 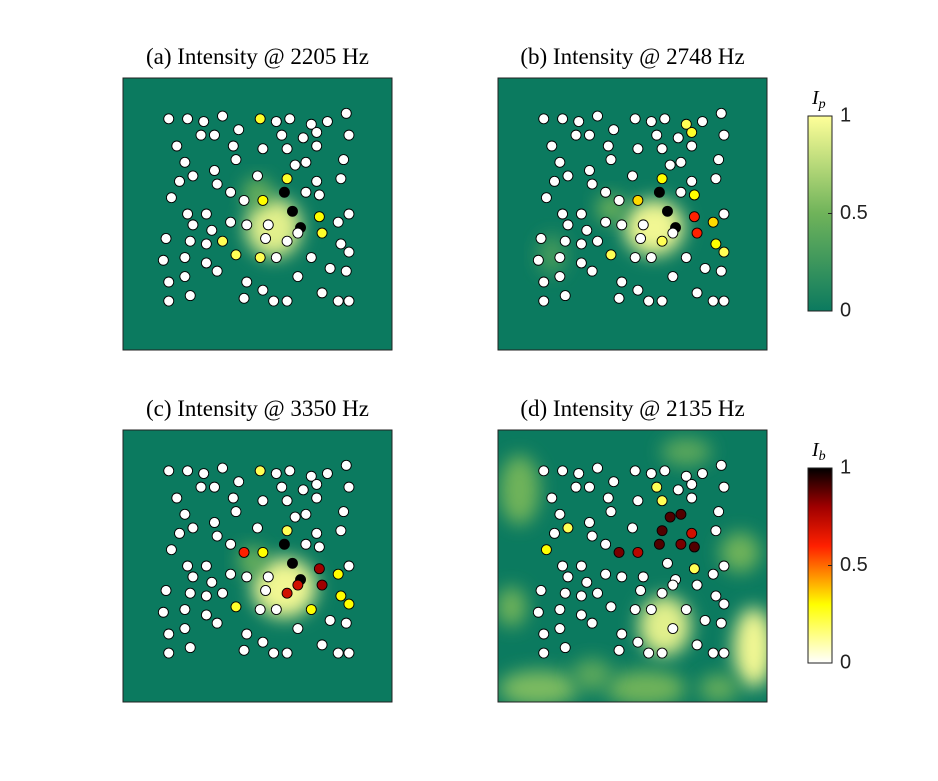 I want to click on colorbar-tick-label: 0.5, so click(x=854, y=565).